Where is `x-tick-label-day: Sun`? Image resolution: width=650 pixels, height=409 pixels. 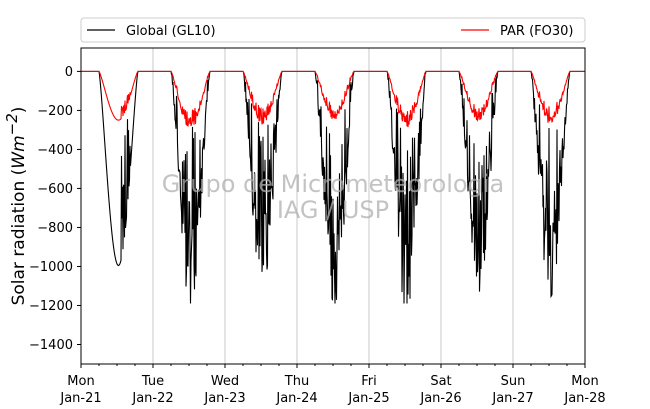
x-tick-label-day: Sun is located at coordinates (513, 381).